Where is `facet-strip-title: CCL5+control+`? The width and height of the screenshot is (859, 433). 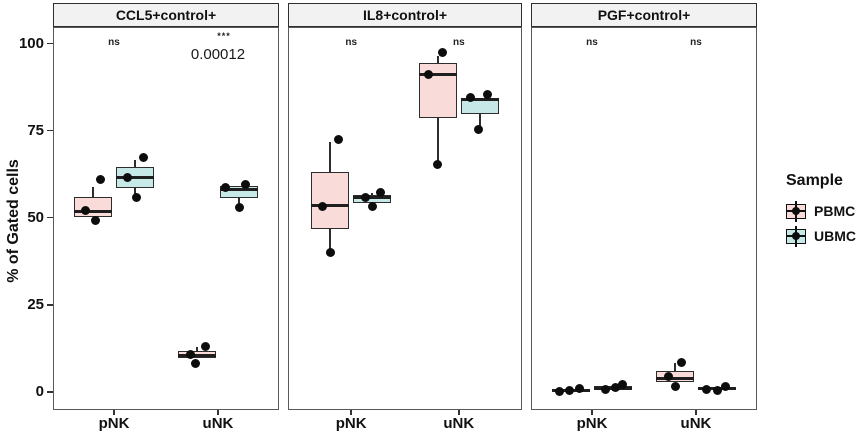 facet-strip-title: CCL5+control+ is located at coordinates (166, 15).